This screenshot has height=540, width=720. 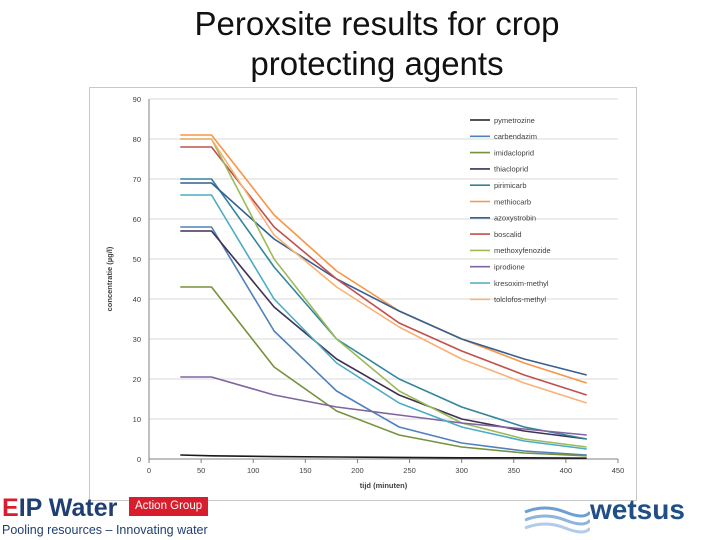 I want to click on legend-label: tolclofos-methyl, so click(x=520, y=299).